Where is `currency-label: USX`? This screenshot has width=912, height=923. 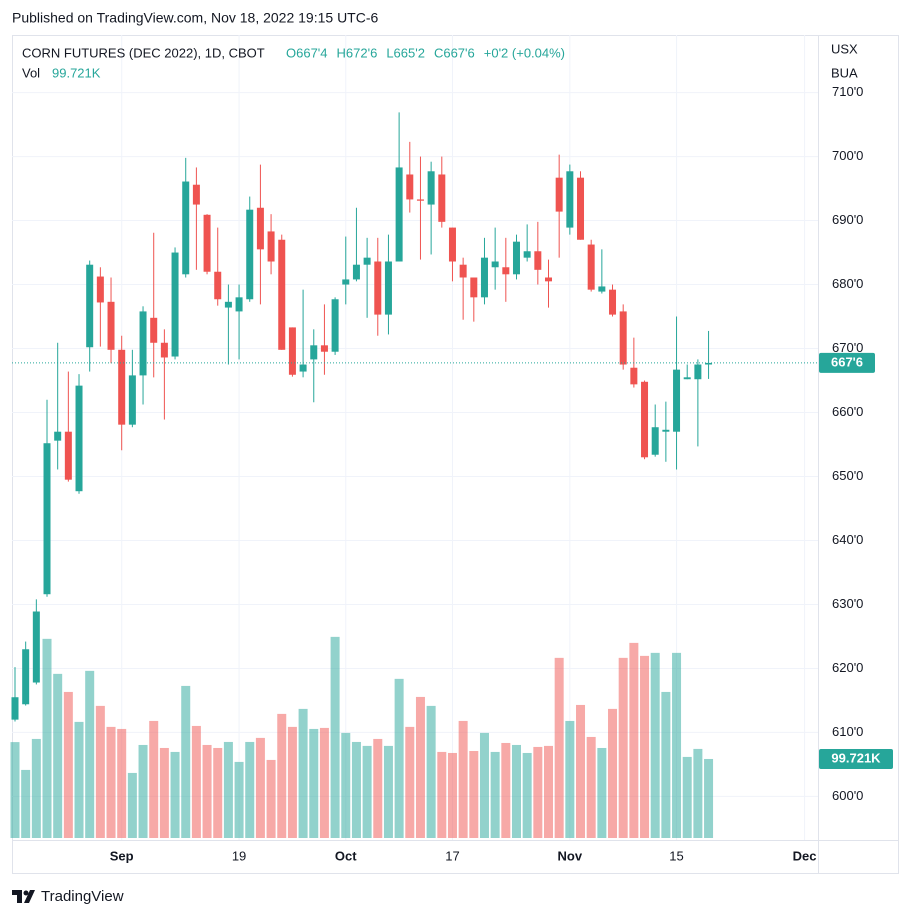
currency-label: USX is located at coordinates (844, 48).